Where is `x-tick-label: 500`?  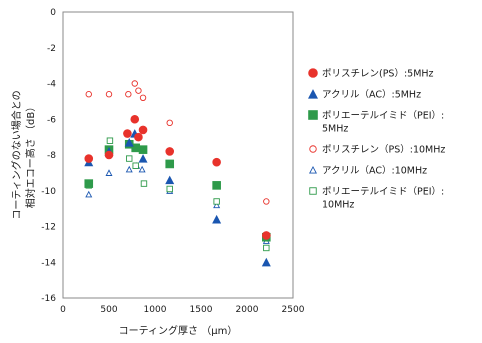 x-tick-label: 500 is located at coordinates (108, 310).